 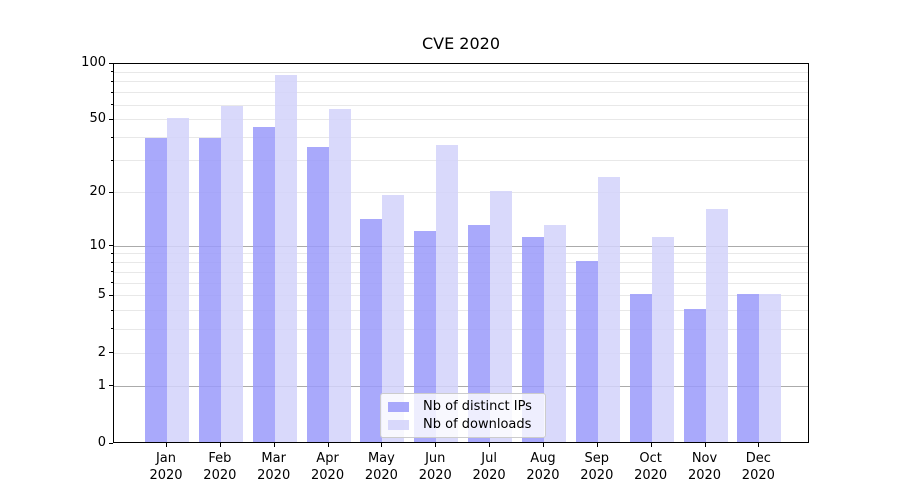 What do you see at coordinates (97, 192) in the screenshot?
I see `y-tick-label: 20` at bounding box center [97, 192].